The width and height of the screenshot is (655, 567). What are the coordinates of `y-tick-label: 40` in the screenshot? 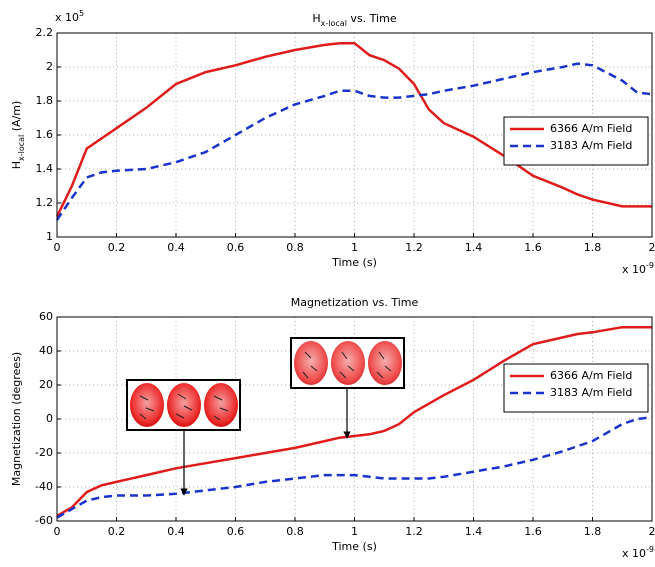 It's located at (46, 350).